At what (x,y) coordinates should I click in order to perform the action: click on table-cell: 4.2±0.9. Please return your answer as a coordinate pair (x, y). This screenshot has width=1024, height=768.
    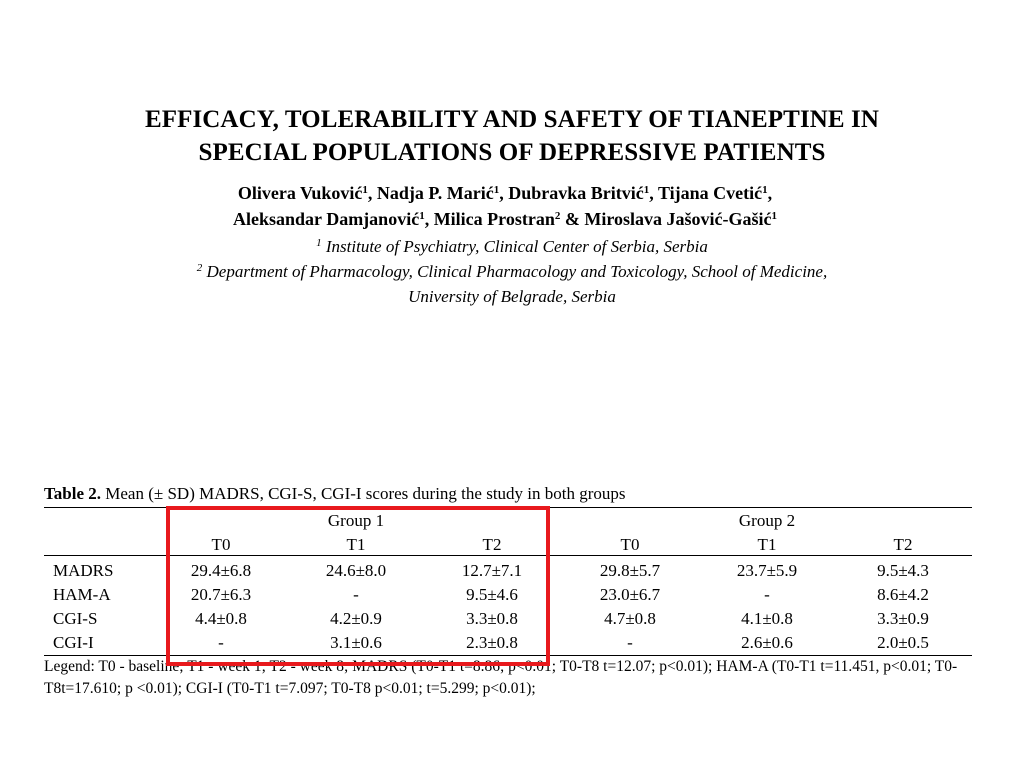
    Looking at the image, I should click on (356, 618).